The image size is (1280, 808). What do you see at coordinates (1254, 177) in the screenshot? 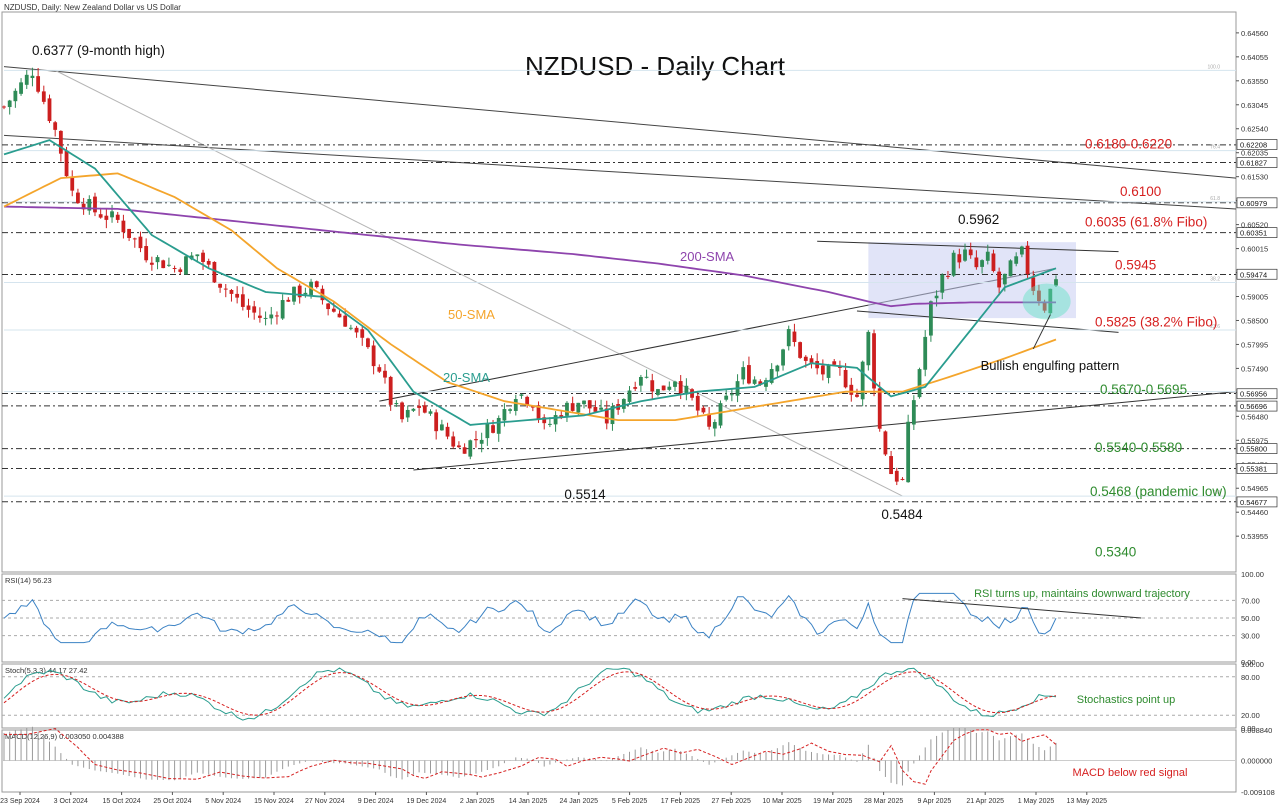
I see `y-tick-label: 0.61530` at bounding box center [1254, 177].